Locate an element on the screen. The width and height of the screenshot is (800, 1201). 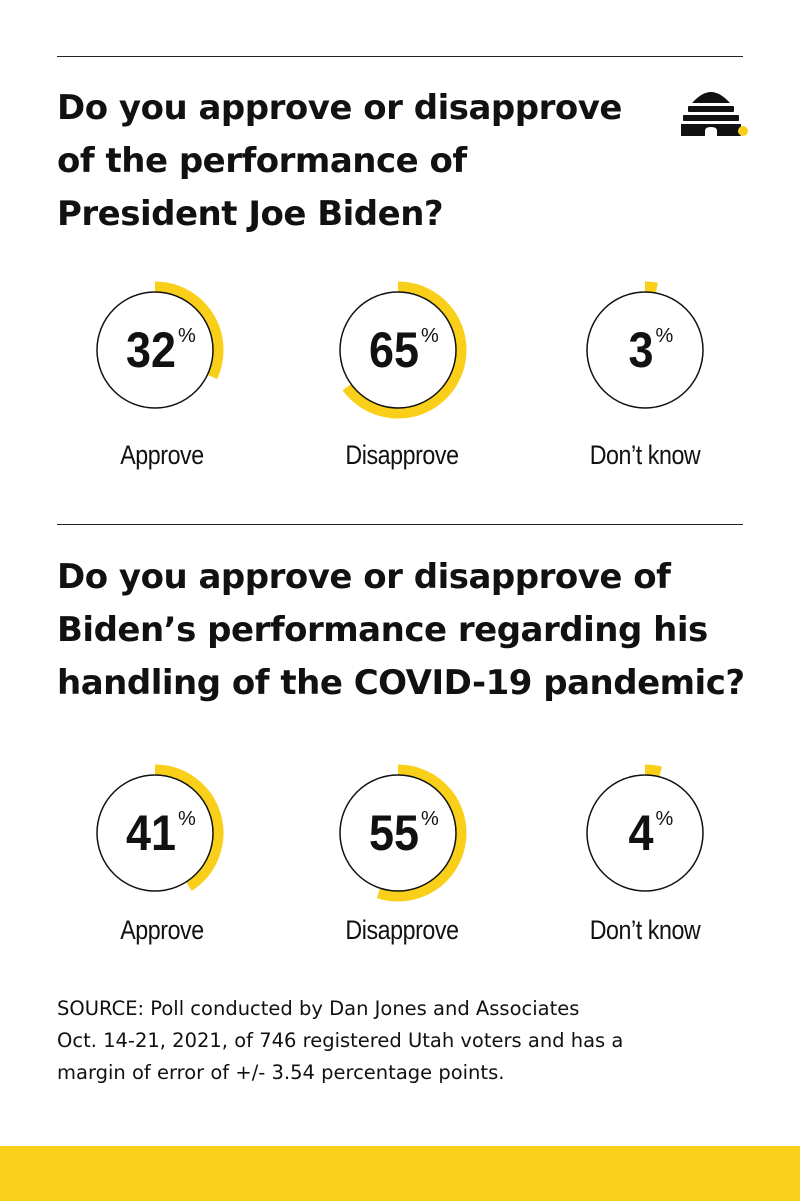
chart-2-arc-approve is located at coordinates (189, 827).